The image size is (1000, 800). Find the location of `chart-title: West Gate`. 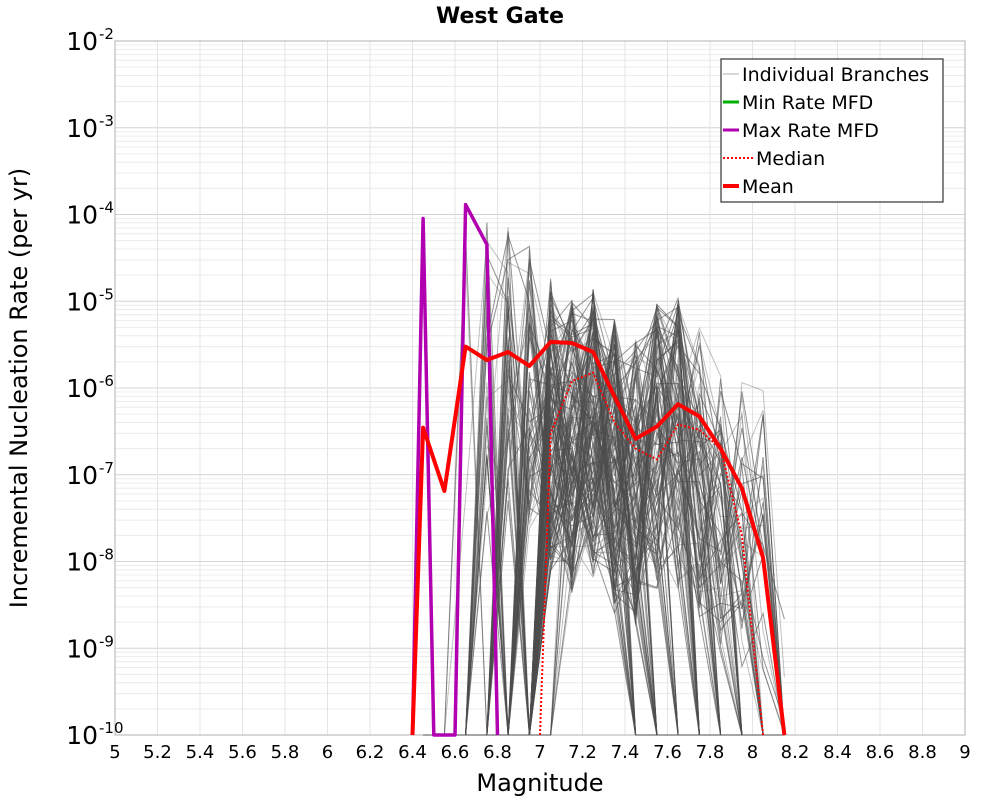

chart-title: West Gate is located at coordinates (500, 16).